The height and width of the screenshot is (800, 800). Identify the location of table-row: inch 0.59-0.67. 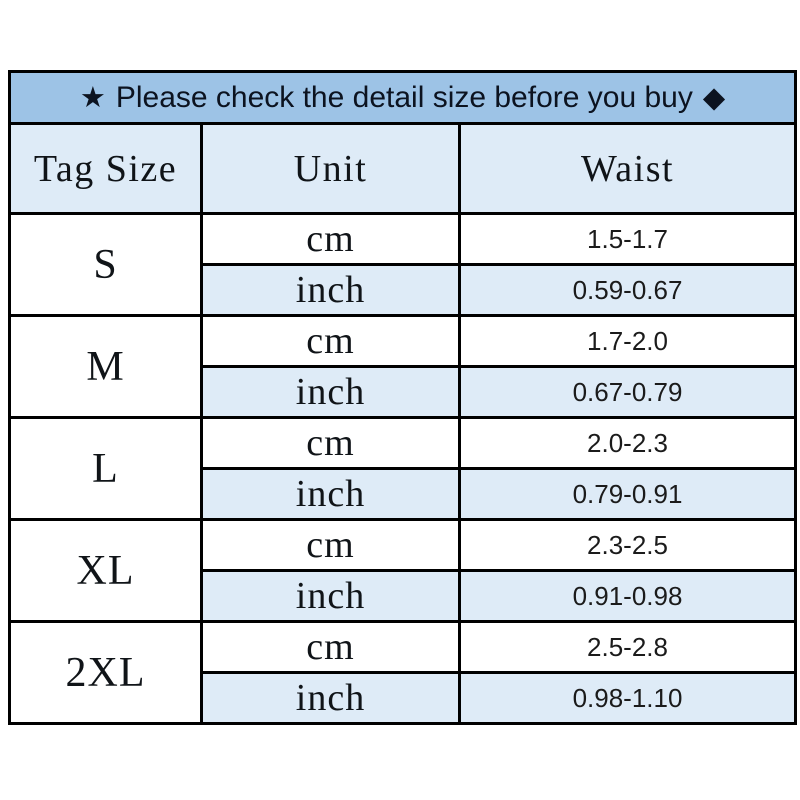
(403, 290).